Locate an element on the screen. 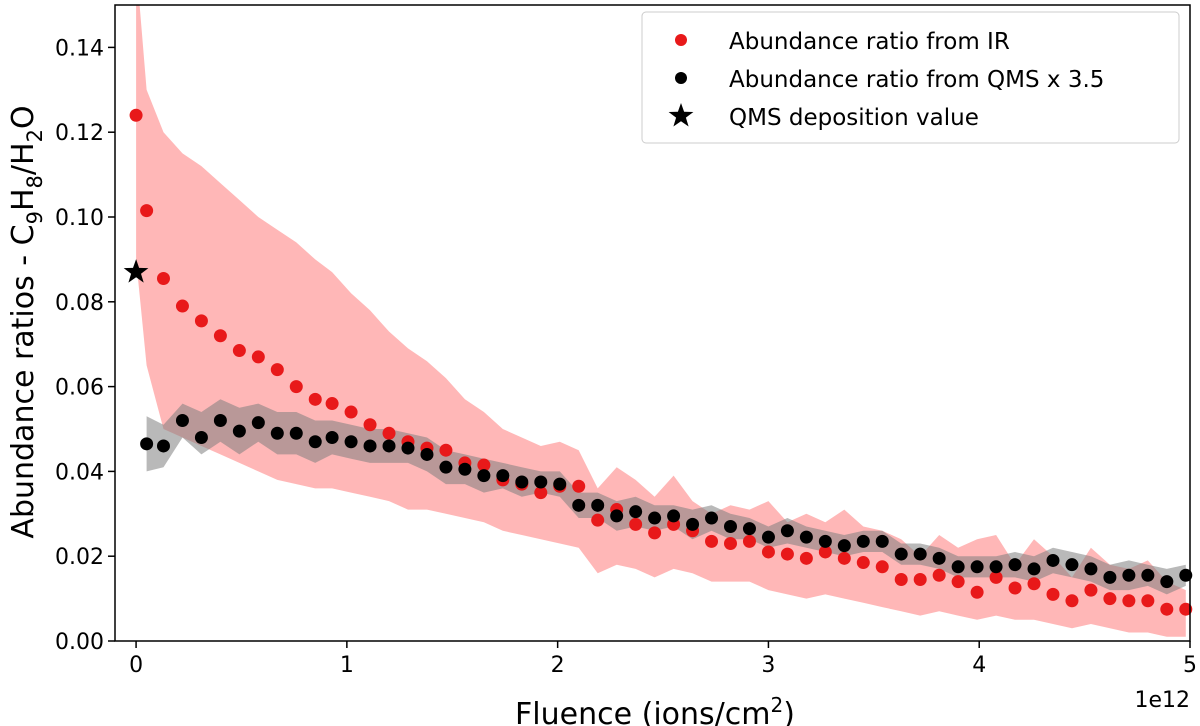 This screenshot has width=1200, height=726. y-tick-label: 0.14 is located at coordinates (79, 48).